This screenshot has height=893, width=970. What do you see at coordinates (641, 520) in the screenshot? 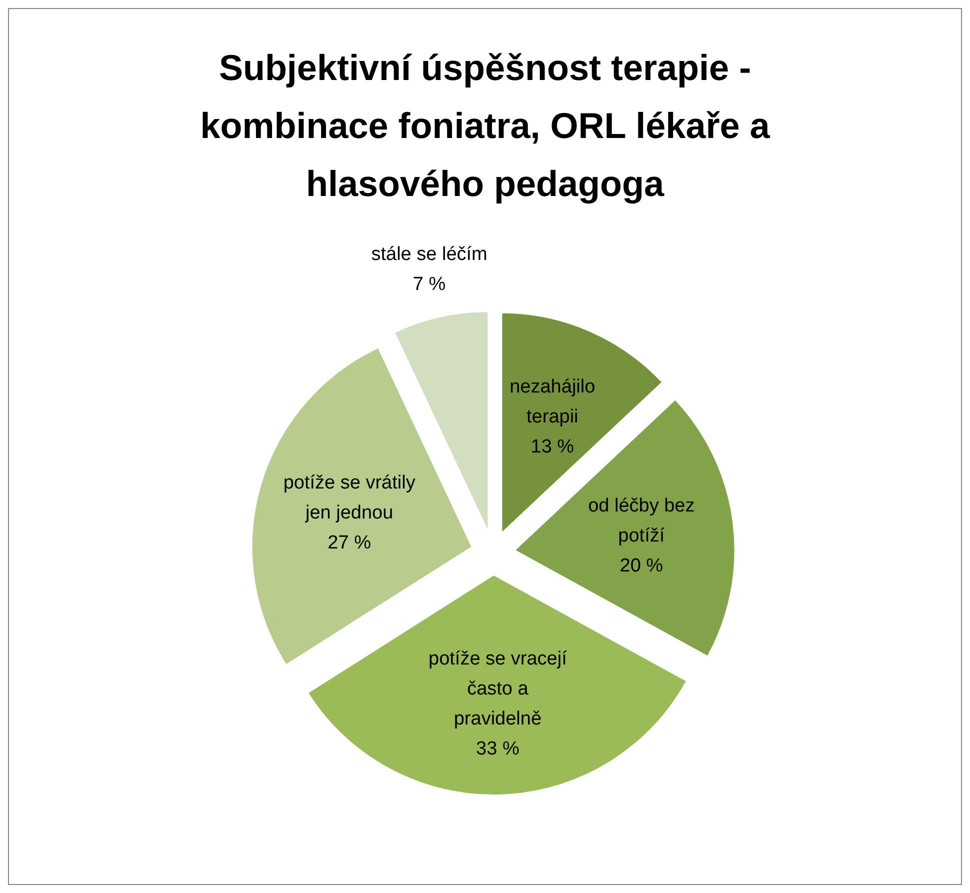
I see `slice-label: od léčby bez potíží` at bounding box center [641, 520].